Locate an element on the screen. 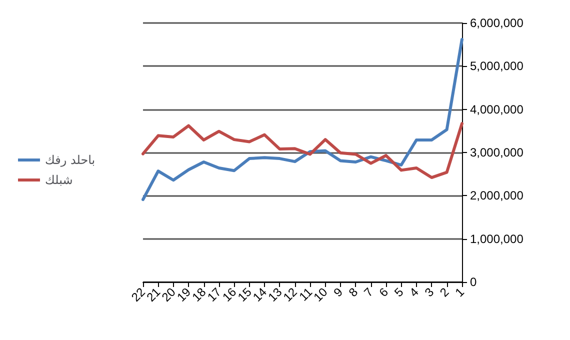  x-tick-label: 6 is located at coordinates (384, 292).